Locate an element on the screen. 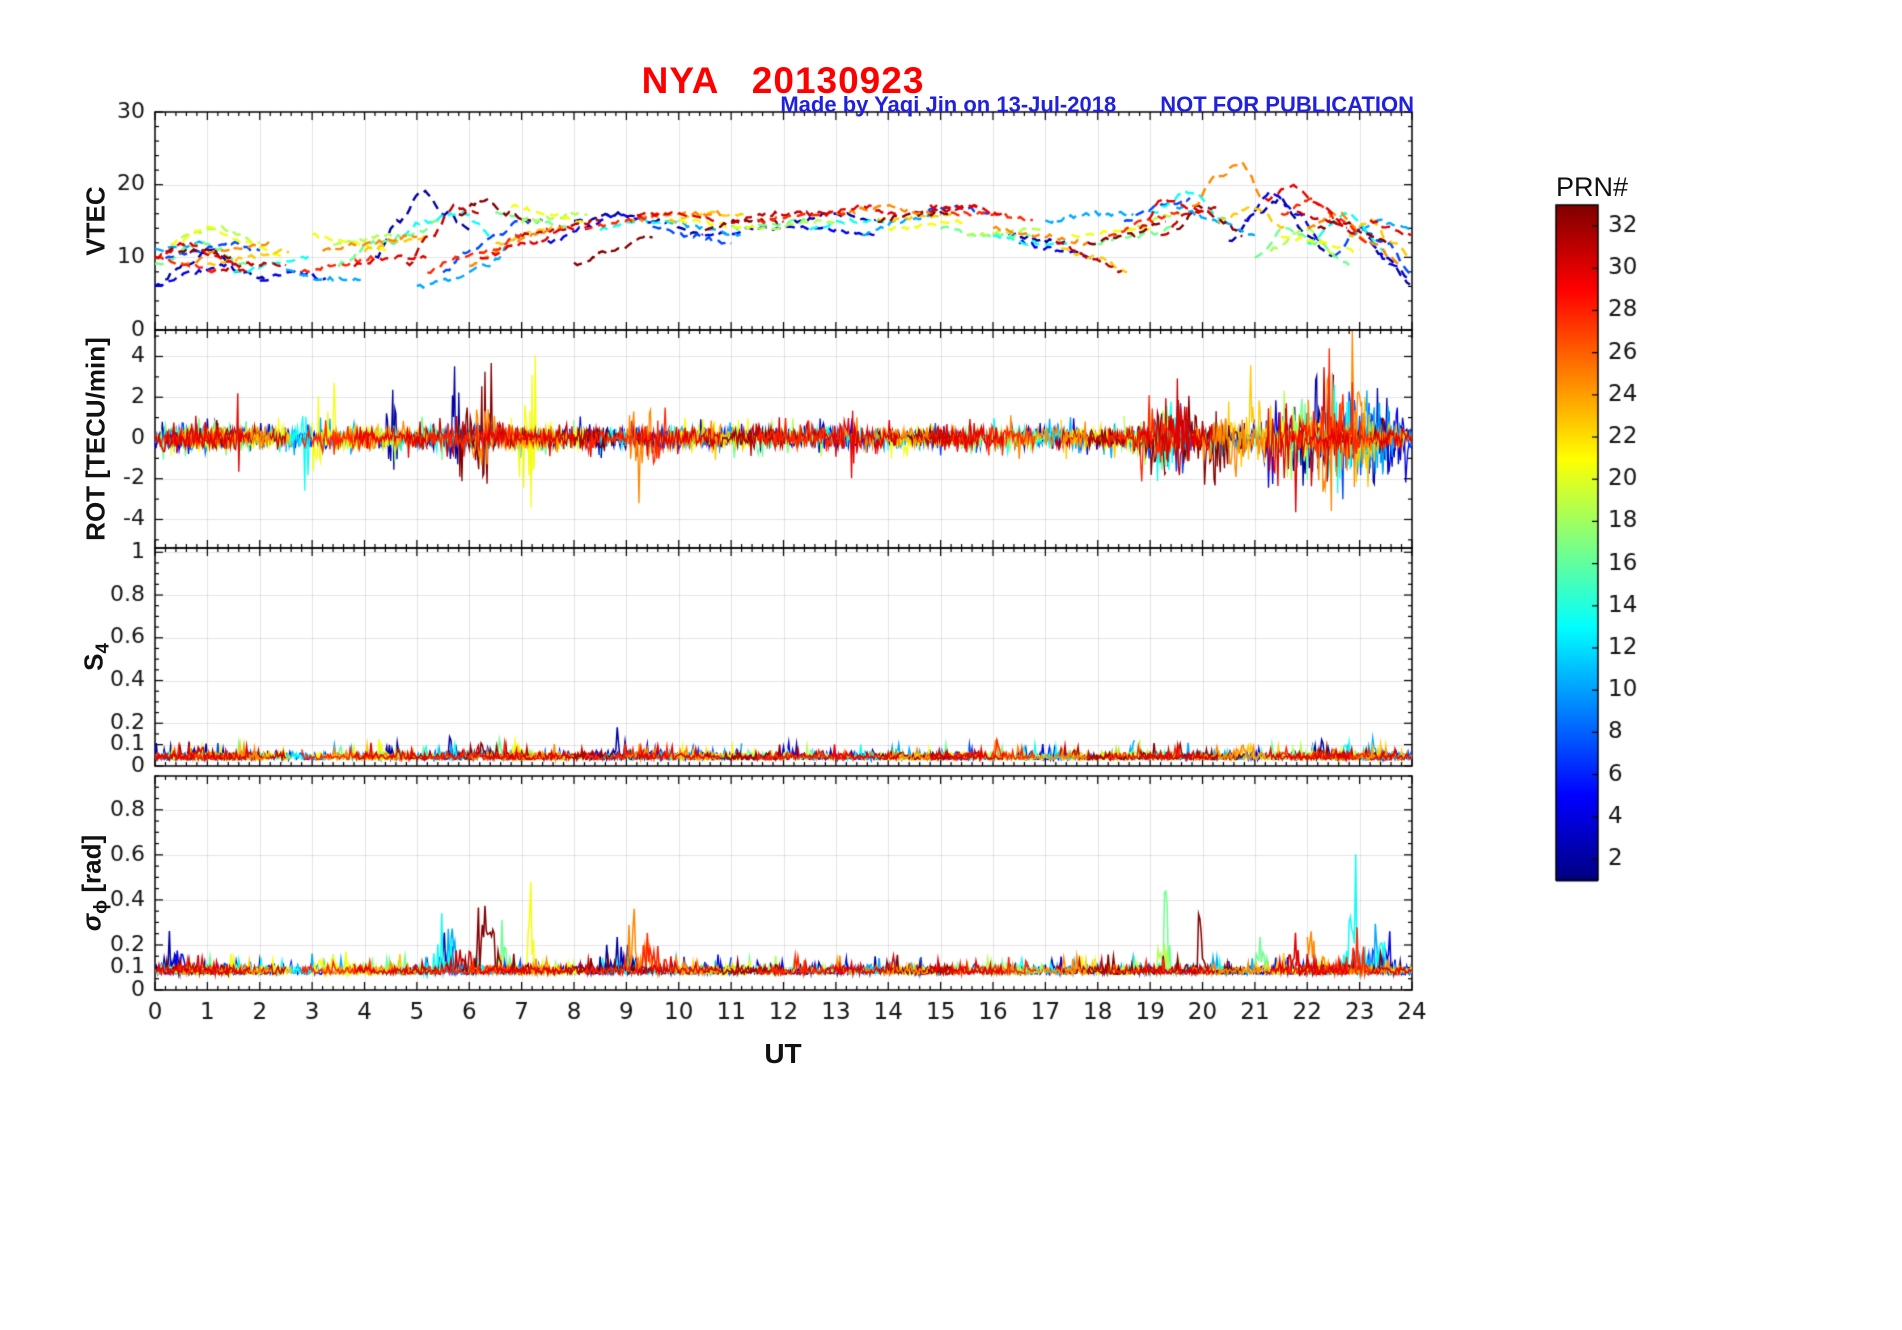 This screenshot has height=1330, width=1902. chart-title: NYA 20130923 is located at coordinates (783, 80).